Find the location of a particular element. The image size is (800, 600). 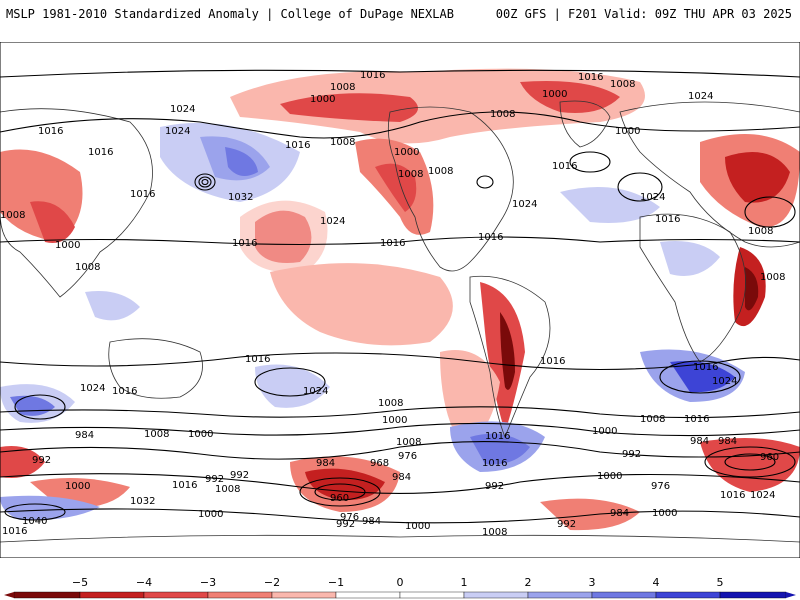

coastline-australia is located at coordinates (155, 368).